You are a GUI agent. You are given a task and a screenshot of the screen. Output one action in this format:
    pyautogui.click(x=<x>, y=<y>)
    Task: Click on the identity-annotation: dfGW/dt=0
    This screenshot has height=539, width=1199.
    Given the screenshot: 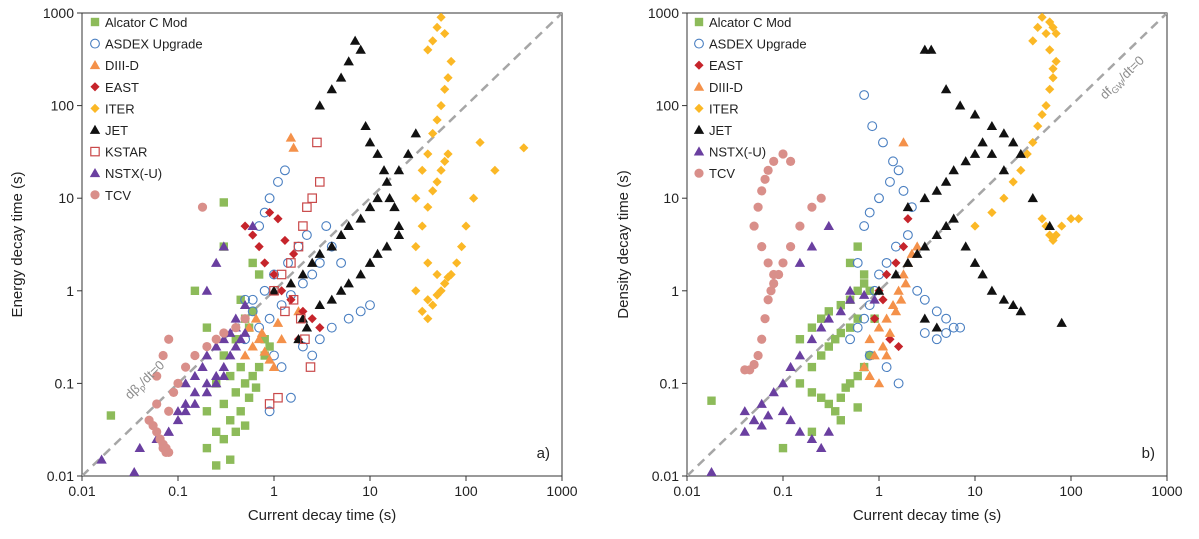 What is the action you would take?
    pyautogui.click(x=1123, y=78)
    